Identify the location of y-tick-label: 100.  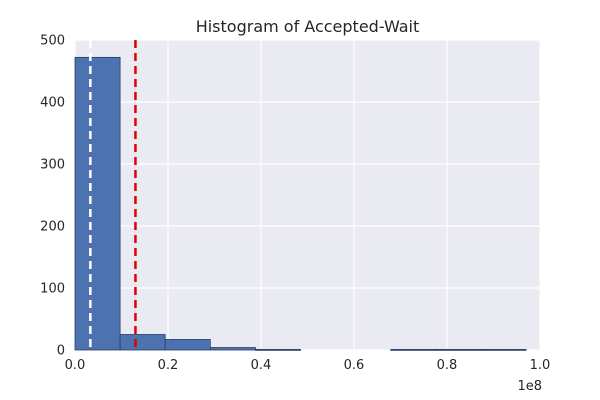
(52, 289).